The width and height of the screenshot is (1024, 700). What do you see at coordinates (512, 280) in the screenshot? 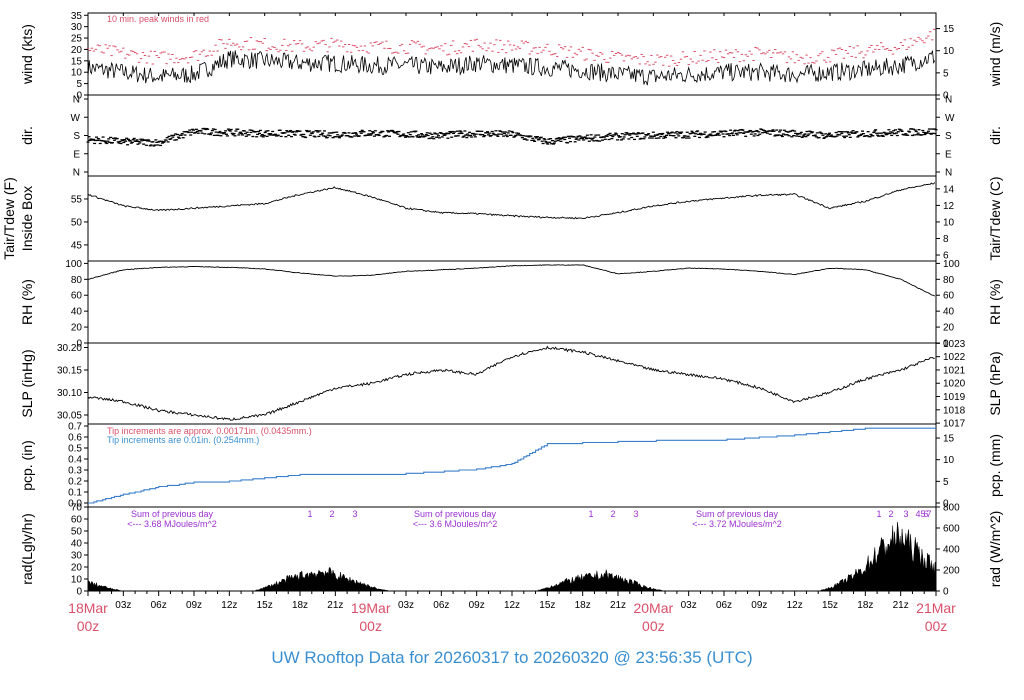
I see `rh-line` at bounding box center [512, 280].